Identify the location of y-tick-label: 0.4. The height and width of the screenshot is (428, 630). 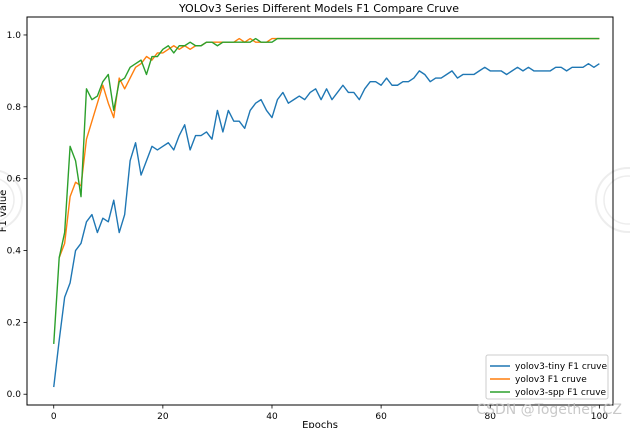
(14, 252).